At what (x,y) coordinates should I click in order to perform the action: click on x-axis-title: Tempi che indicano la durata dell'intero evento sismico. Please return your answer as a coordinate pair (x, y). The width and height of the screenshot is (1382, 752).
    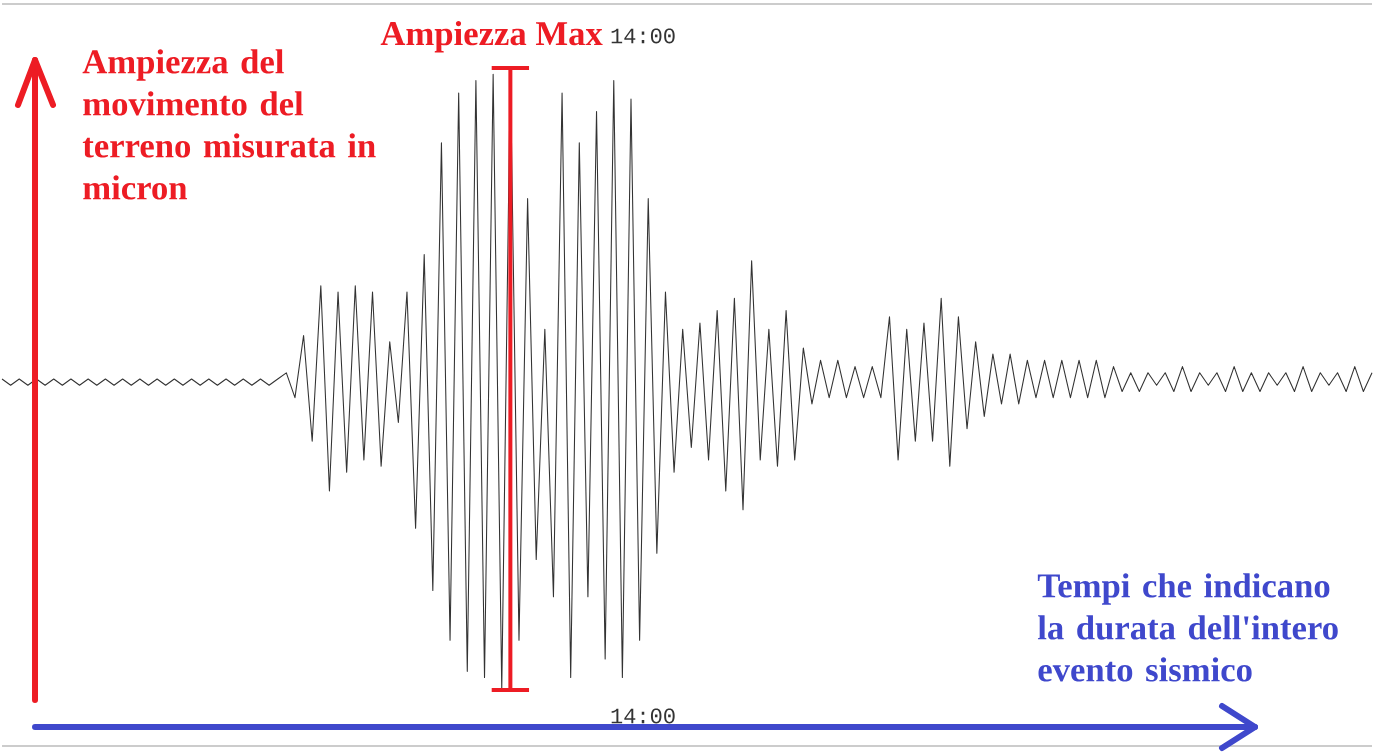
    Looking at the image, I should click on (1187, 627).